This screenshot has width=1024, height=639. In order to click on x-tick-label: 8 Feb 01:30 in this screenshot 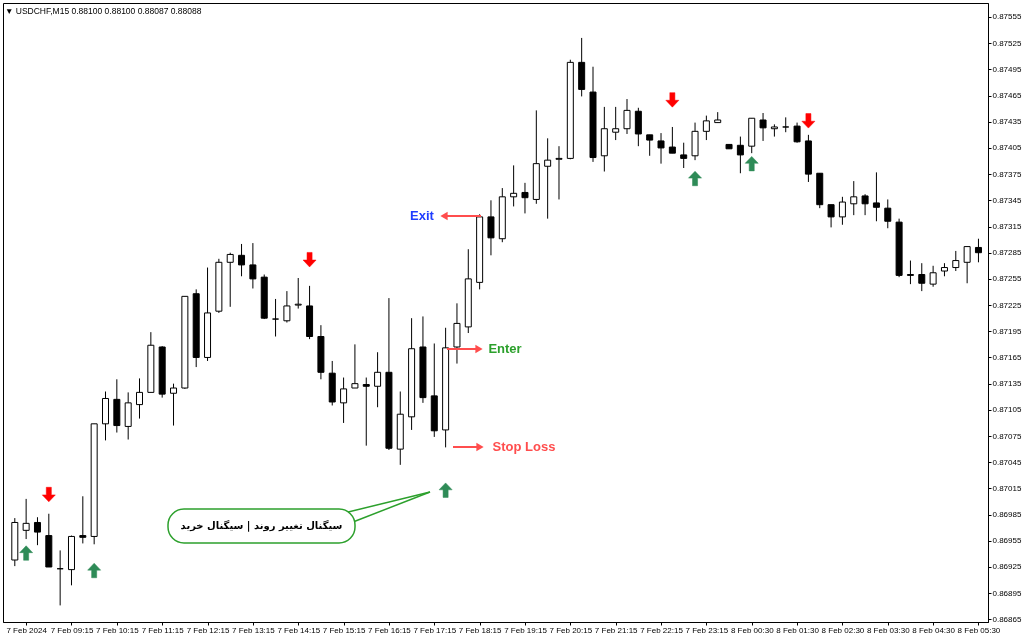, I will do `click(798, 630)`.